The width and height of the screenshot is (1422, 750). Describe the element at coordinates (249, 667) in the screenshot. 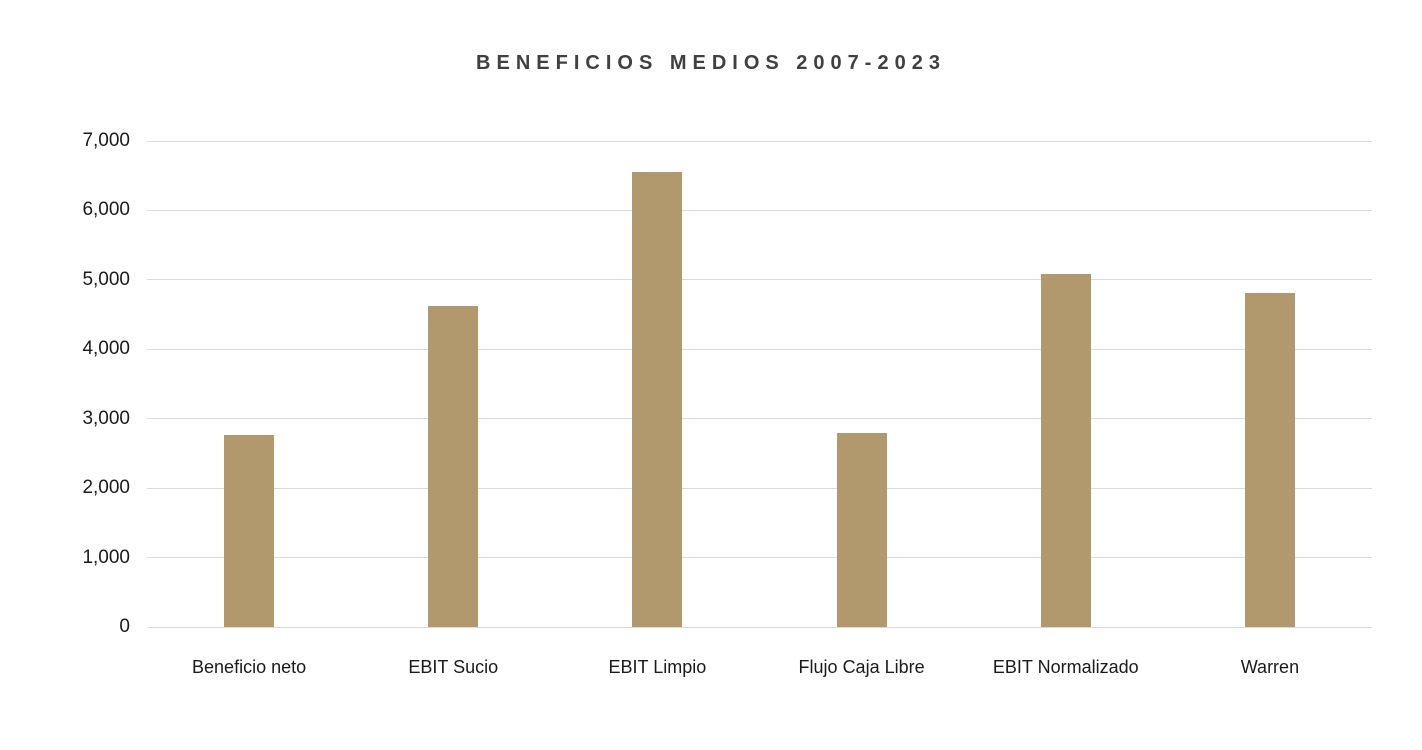

I see `x-axis-category-label: Beneficio neto` at that location.